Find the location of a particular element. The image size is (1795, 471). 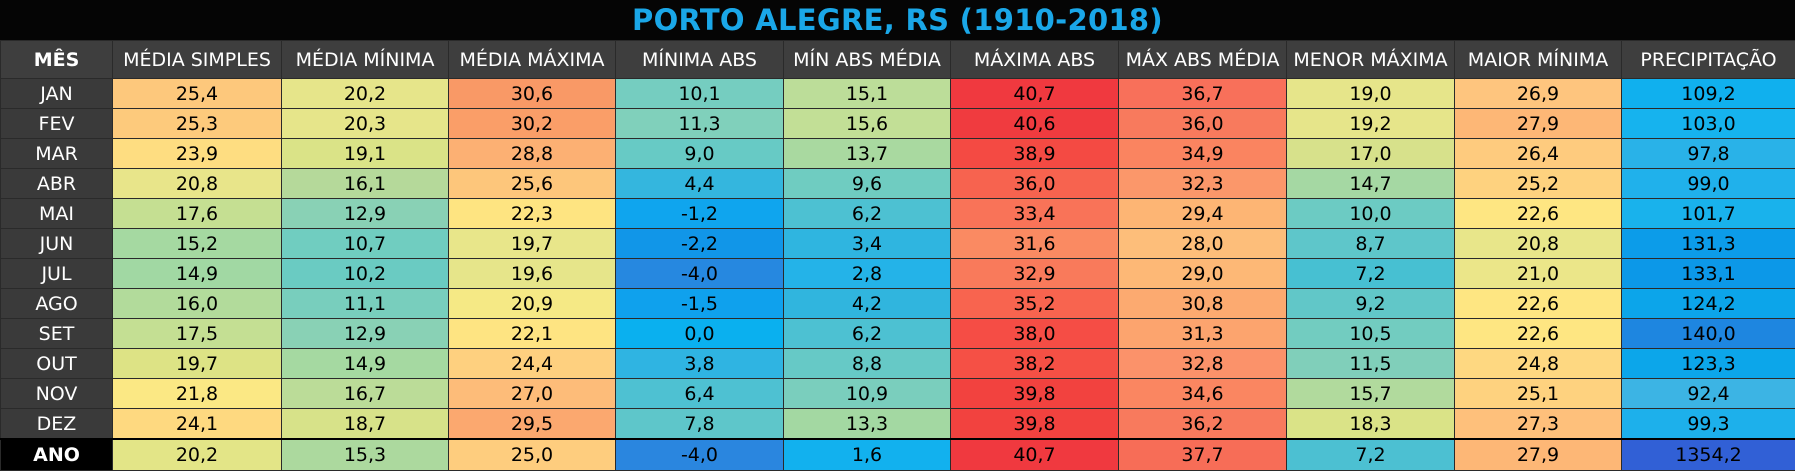

table-cell: 9,6 is located at coordinates (867, 183).